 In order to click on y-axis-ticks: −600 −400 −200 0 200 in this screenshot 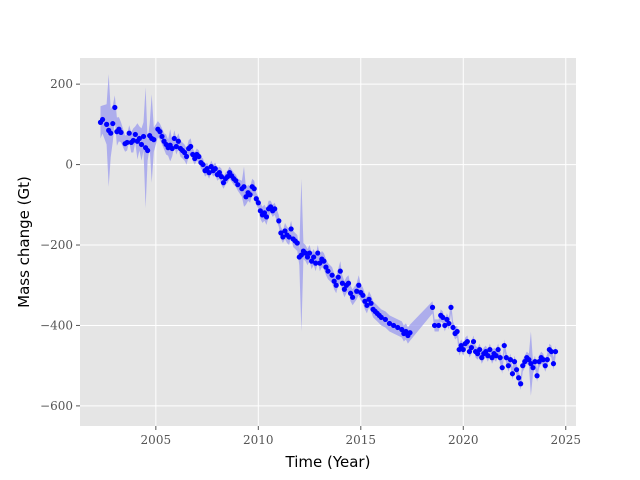, I will do `click(60, 245)`.